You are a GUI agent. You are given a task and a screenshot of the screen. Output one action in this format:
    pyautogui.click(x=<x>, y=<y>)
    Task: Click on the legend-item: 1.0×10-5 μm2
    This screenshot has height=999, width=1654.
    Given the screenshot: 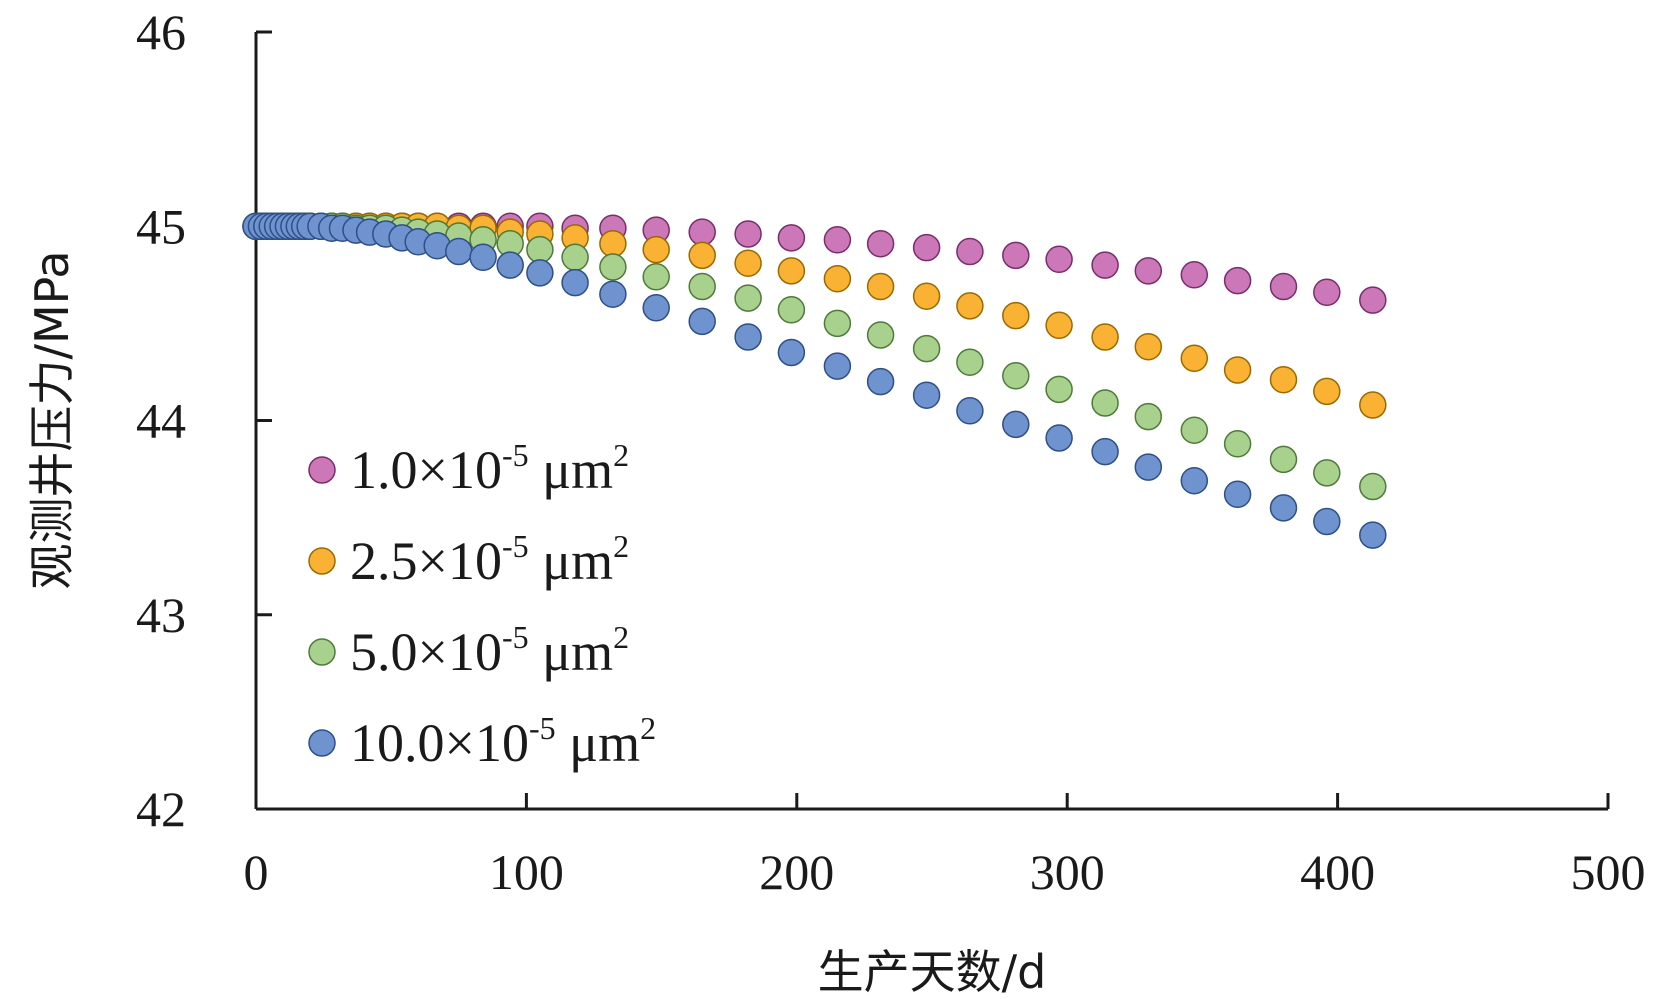 What is the action you would take?
    pyautogui.click(x=468, y=468)
    